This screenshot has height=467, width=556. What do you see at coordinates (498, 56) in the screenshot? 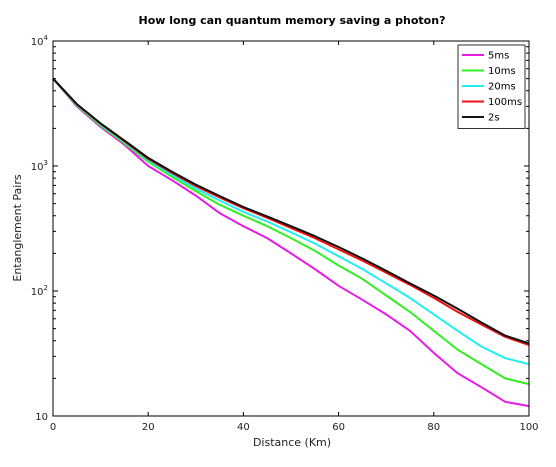
I see `legend-label-5ms: 5ms` at bounding box center [498, 56].